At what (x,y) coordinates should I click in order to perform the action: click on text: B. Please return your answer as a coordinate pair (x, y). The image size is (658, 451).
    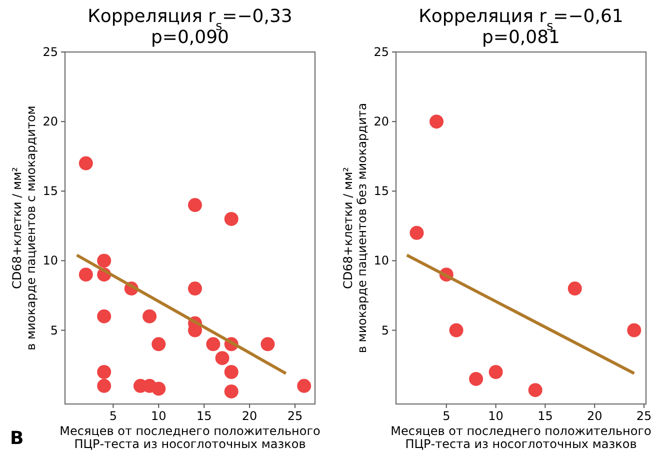
    Looking at the image, I should click on (17, 438).